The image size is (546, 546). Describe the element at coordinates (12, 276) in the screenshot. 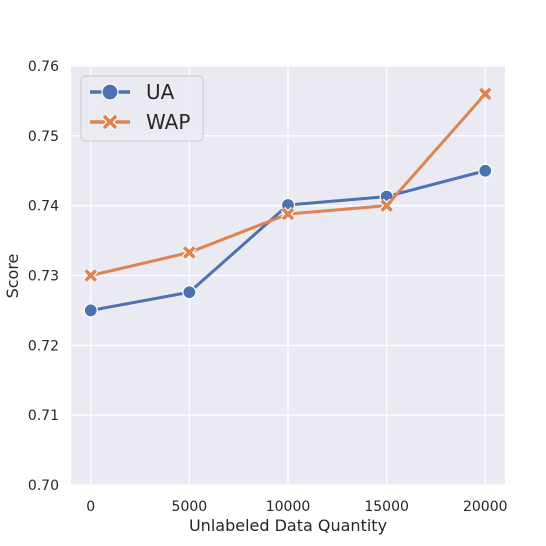

I see `y-axis-label: Score` at that location.